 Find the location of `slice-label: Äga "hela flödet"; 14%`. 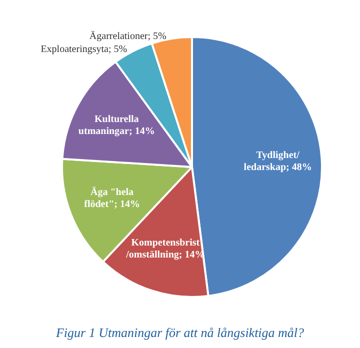

slice-label: Äga "hela flödet"; 14% is located at coordinates (112, 198).